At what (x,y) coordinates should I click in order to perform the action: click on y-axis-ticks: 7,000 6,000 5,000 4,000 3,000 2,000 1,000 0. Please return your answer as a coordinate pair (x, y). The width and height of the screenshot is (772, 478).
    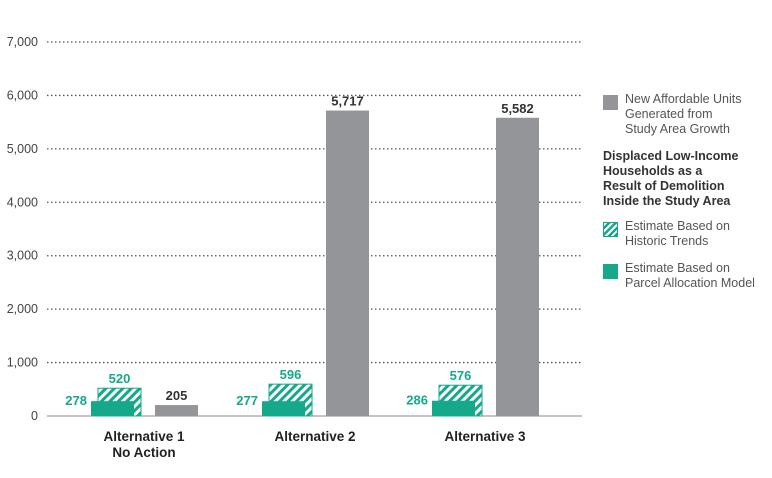
    Looking at the image, I should click on (22, 229).